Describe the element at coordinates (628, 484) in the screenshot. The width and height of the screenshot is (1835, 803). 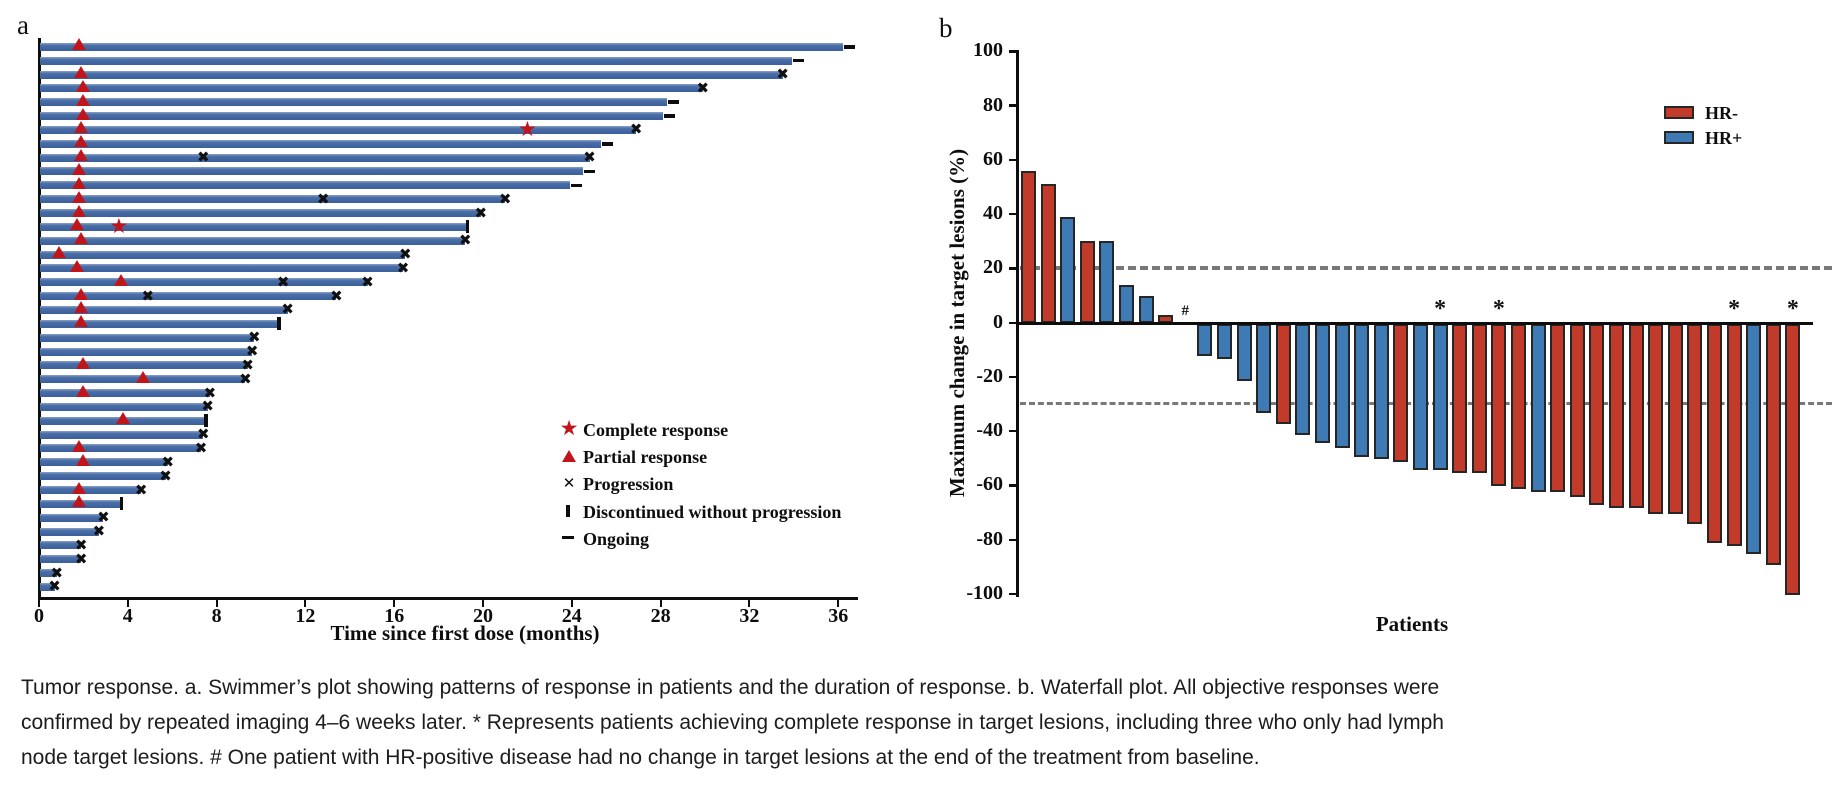
I see `legend-item-label: Progression` at that location.